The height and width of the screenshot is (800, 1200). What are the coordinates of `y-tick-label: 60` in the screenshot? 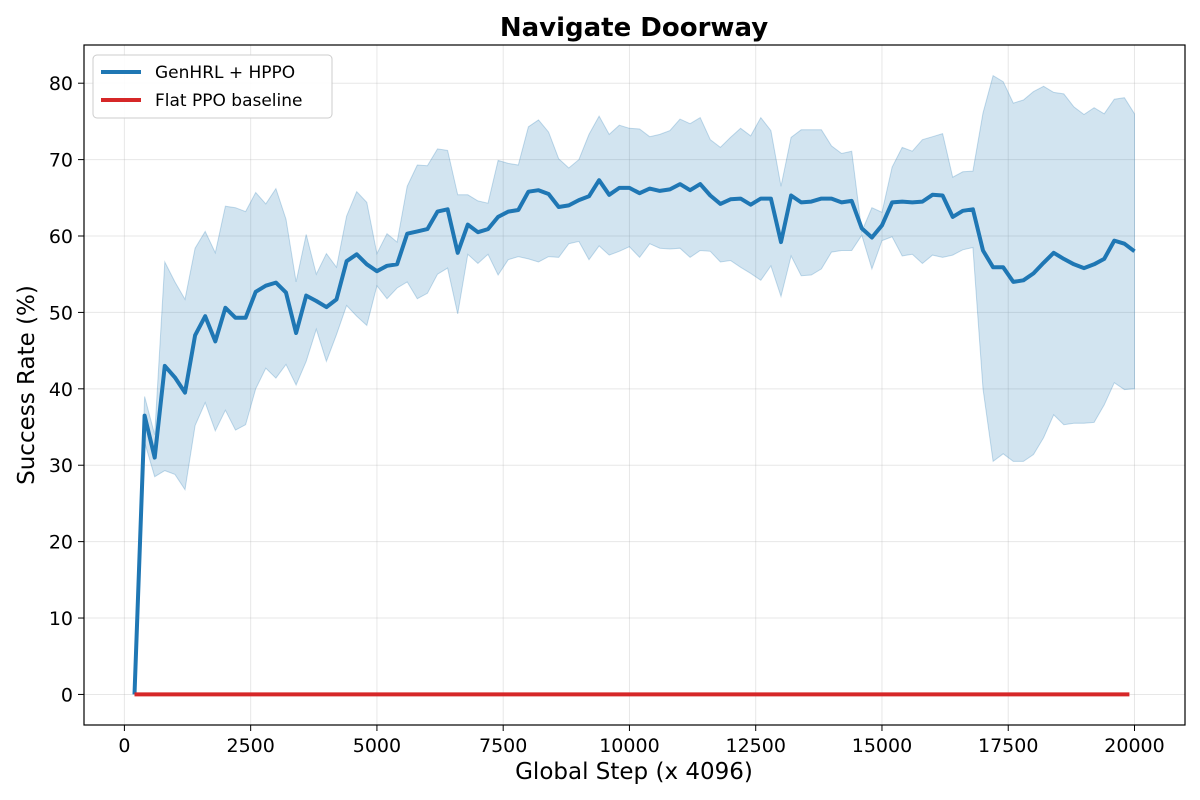 It's located at (61, 237).